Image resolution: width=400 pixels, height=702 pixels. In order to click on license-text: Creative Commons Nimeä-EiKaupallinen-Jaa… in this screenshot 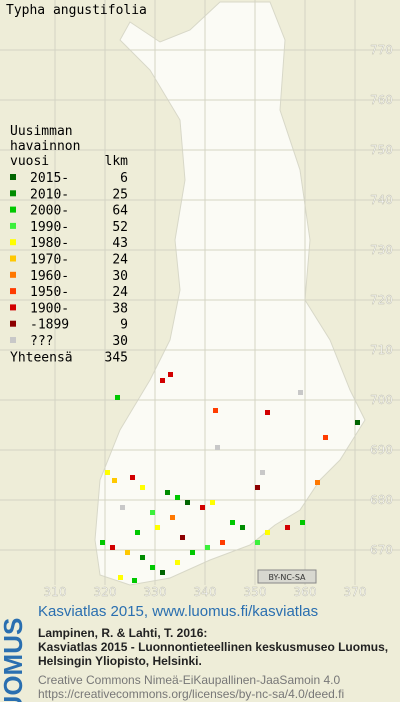, I will do `click(189, 680)`.